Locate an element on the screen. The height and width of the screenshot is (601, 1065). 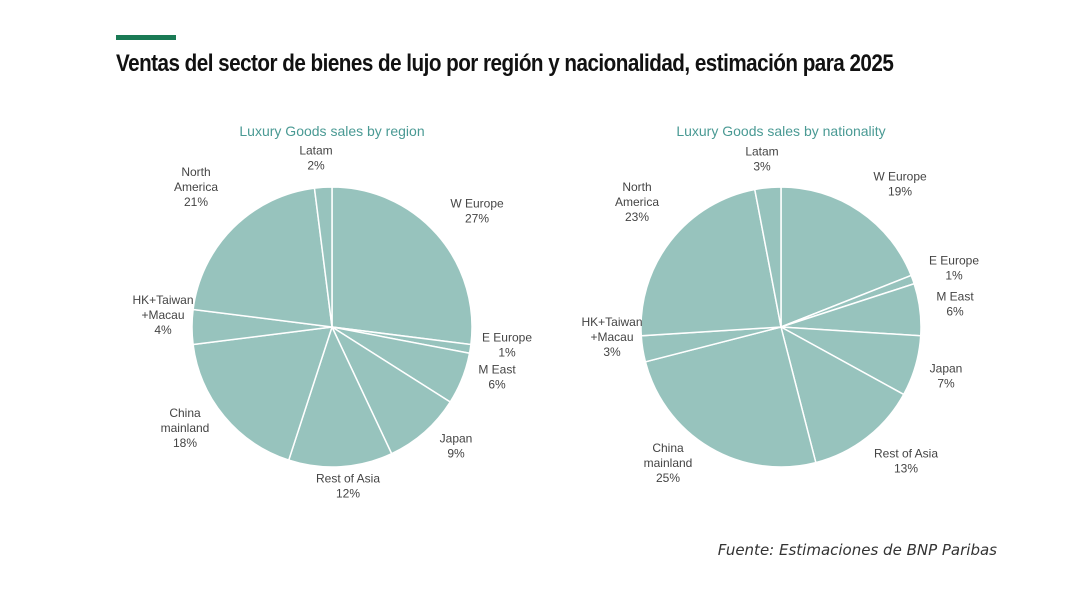
slice-label-w-europe: W Europe 19% is located at coordinates (900, 184).